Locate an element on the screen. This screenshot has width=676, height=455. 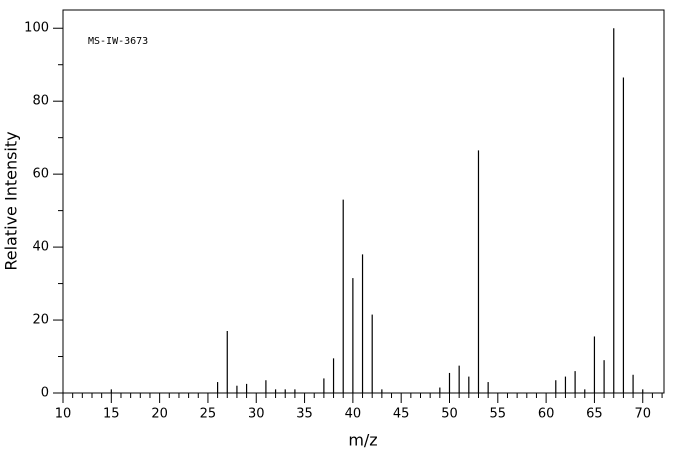
x-axis-title: m/z is located at coordinates (362, 440).